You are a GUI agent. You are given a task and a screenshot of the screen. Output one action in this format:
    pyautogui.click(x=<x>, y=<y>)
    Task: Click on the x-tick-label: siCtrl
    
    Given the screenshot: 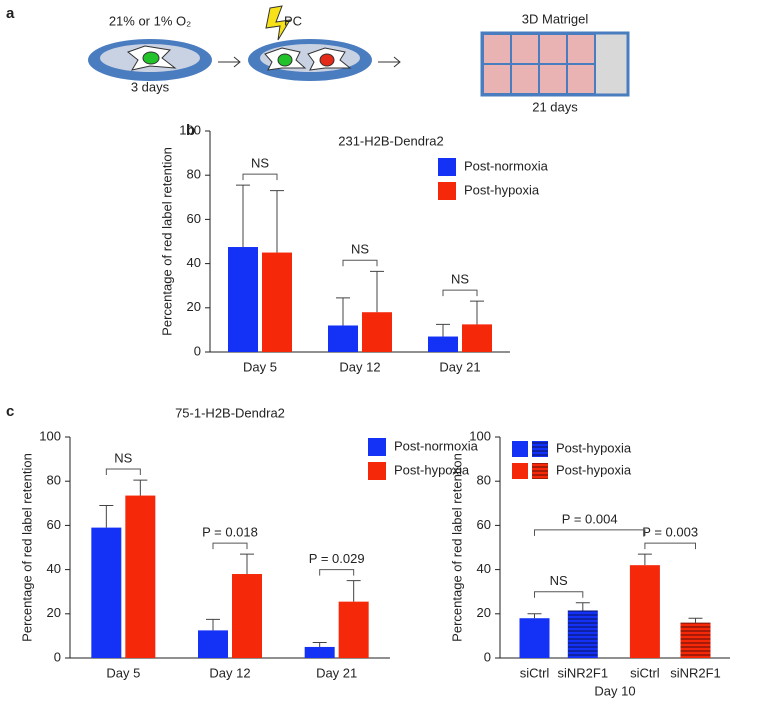 What is the action you would take?
    pyautogui.click(x=645, y=672)
    